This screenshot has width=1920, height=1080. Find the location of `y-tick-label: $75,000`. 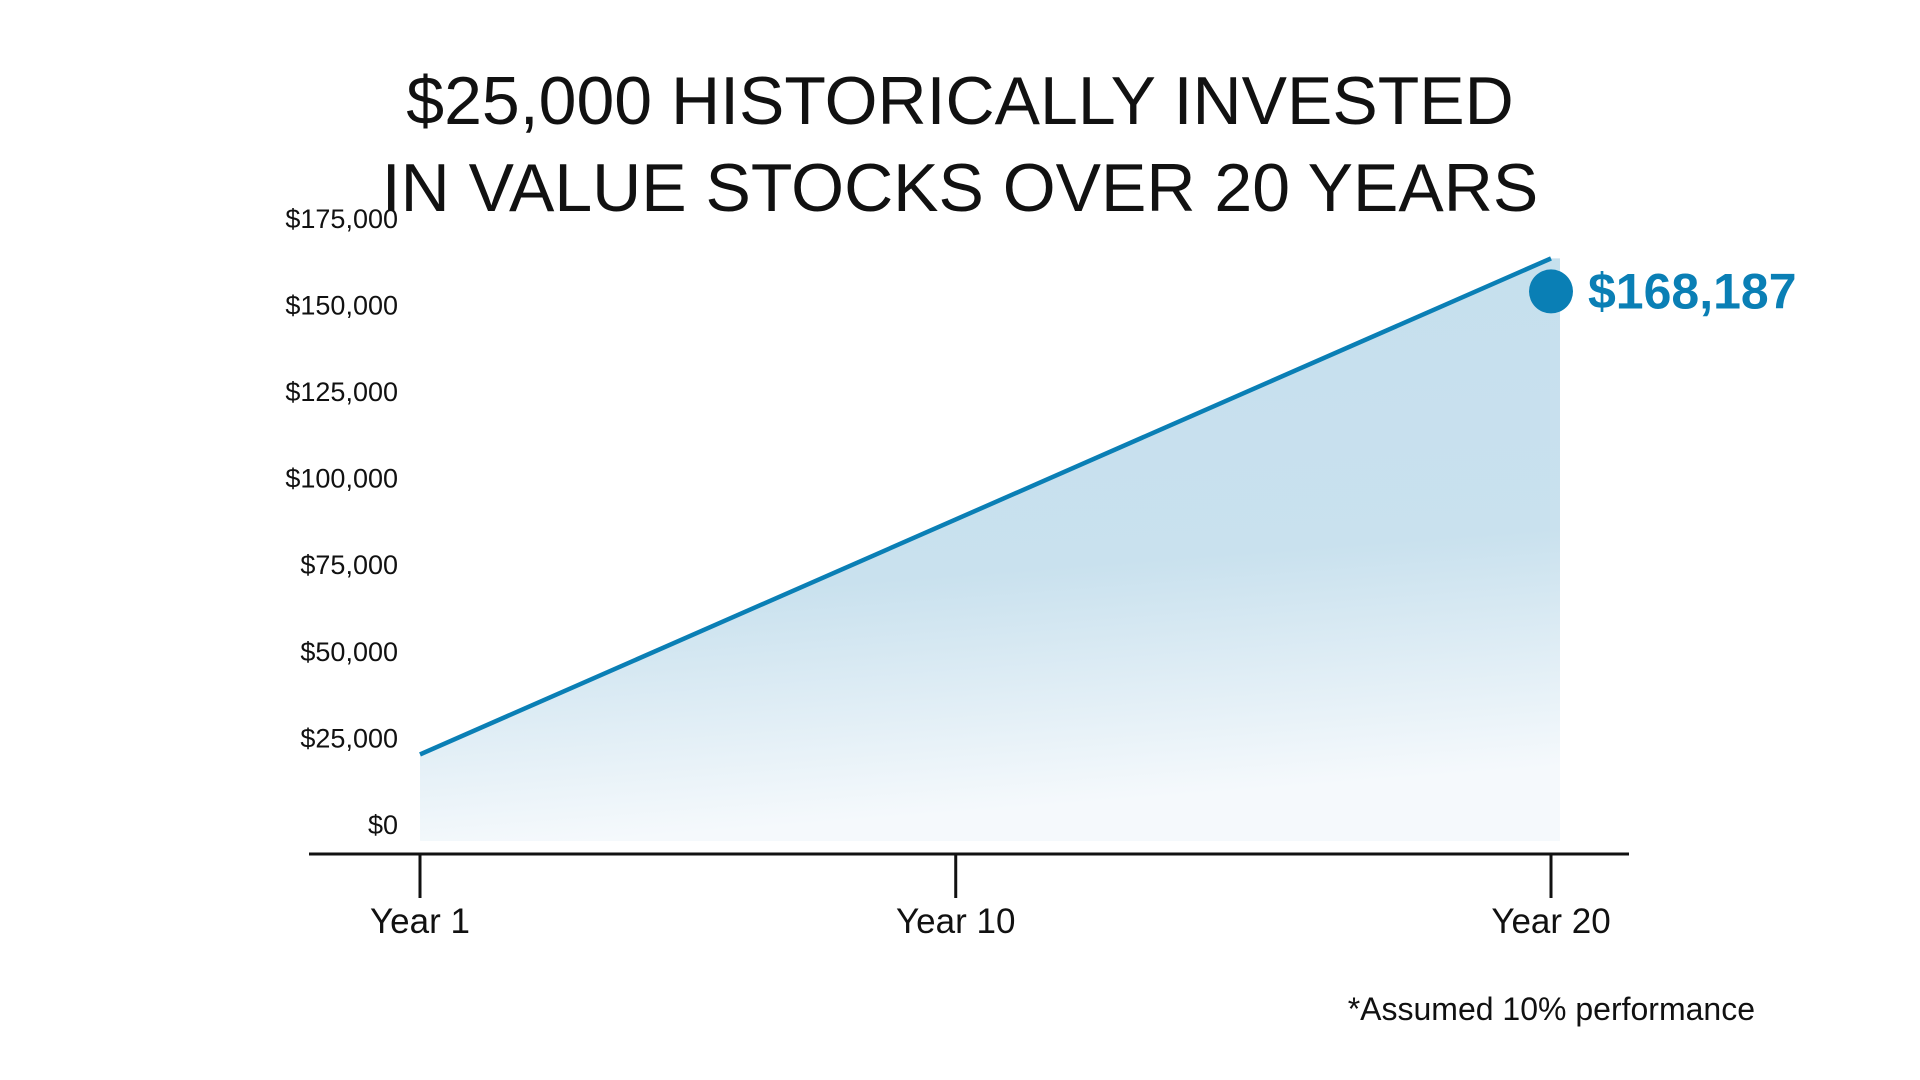

y-tick-label: $75,000 is located at coordinates (349, 565).